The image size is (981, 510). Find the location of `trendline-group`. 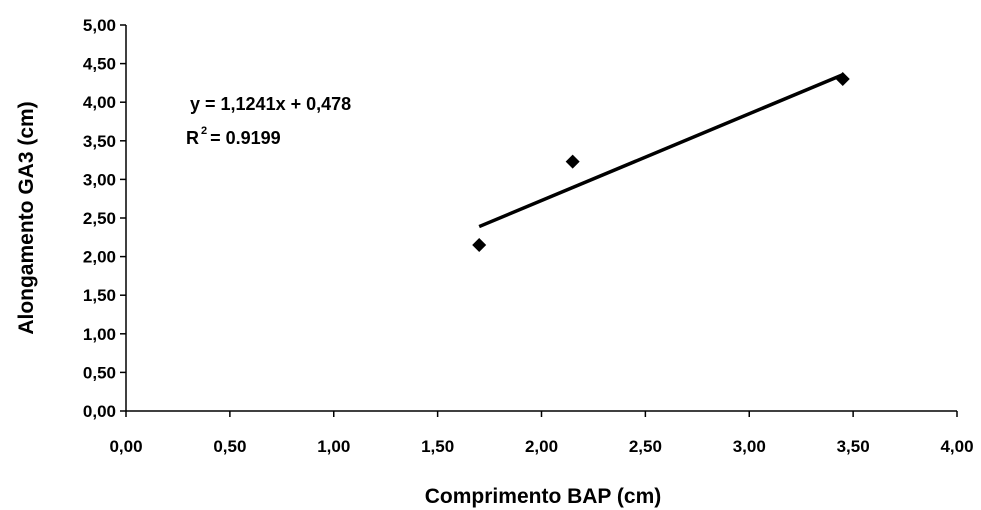

trendline-group is located at coordinates (661, 151).